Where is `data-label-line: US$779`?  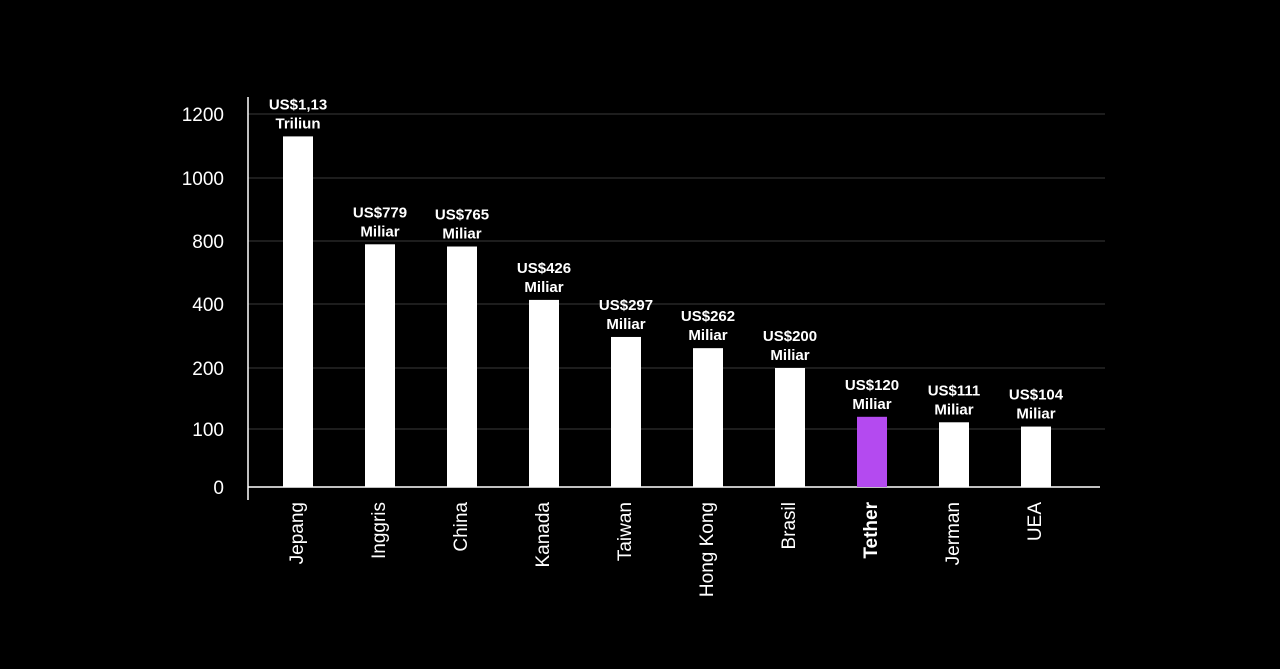
data-label-line: US$779 is located at coordinates (380, 212).